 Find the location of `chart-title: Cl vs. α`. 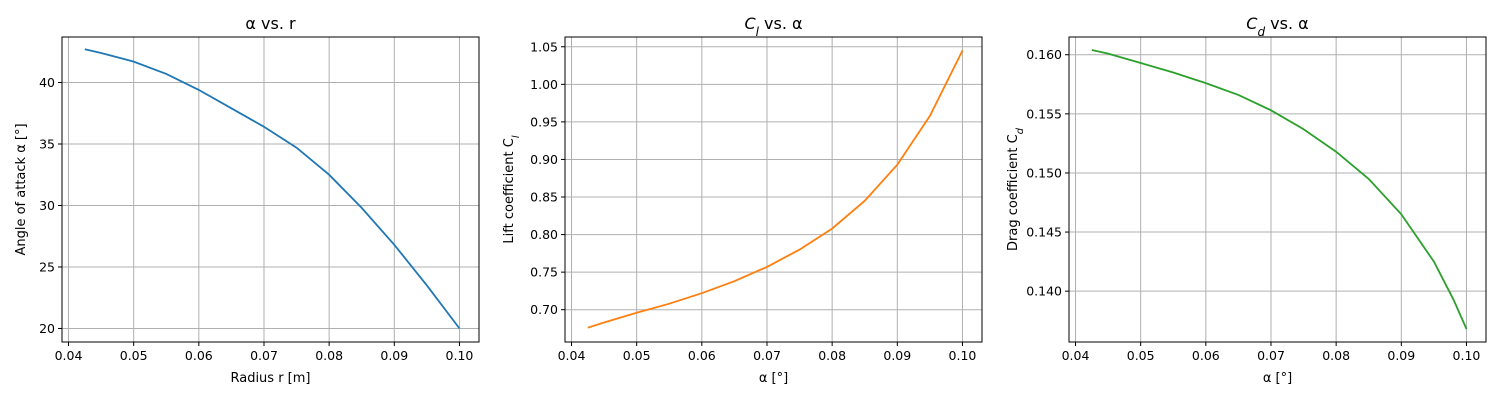

chart-title: Cl vs. α is located at coordinates (773, 26).